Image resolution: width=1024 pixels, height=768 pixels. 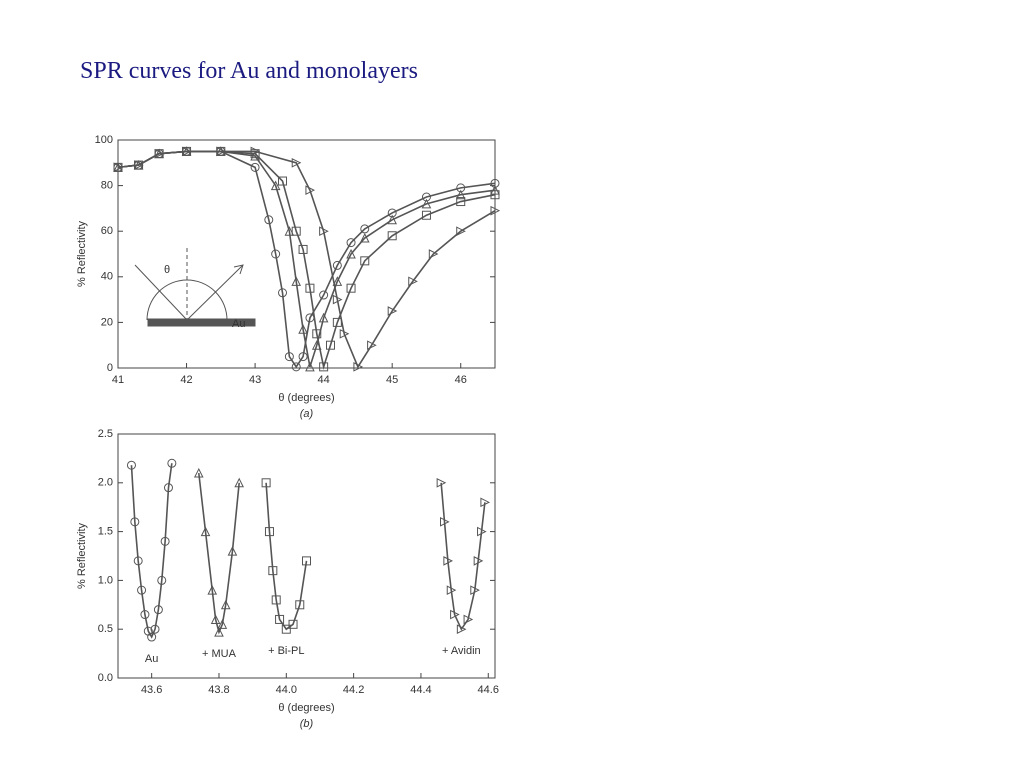 What do you see at coordinates (392, 380) in the screenshot?
I see `x-tick-label: 45` at bounding box center [392, 380].